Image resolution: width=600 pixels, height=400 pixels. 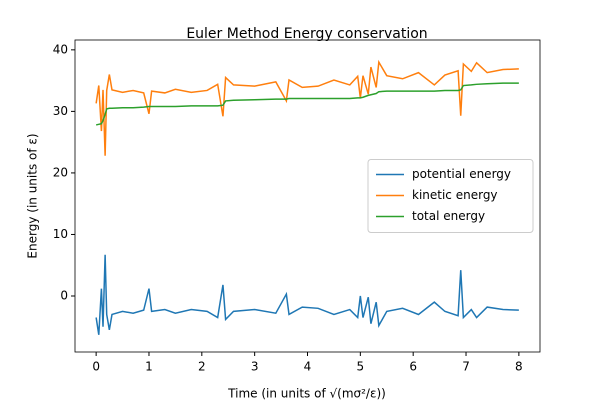 What do you see at coordinates (149, 367) in the screenshot?
I see `x-tick-label: 1` at bounding box center [149, 367].